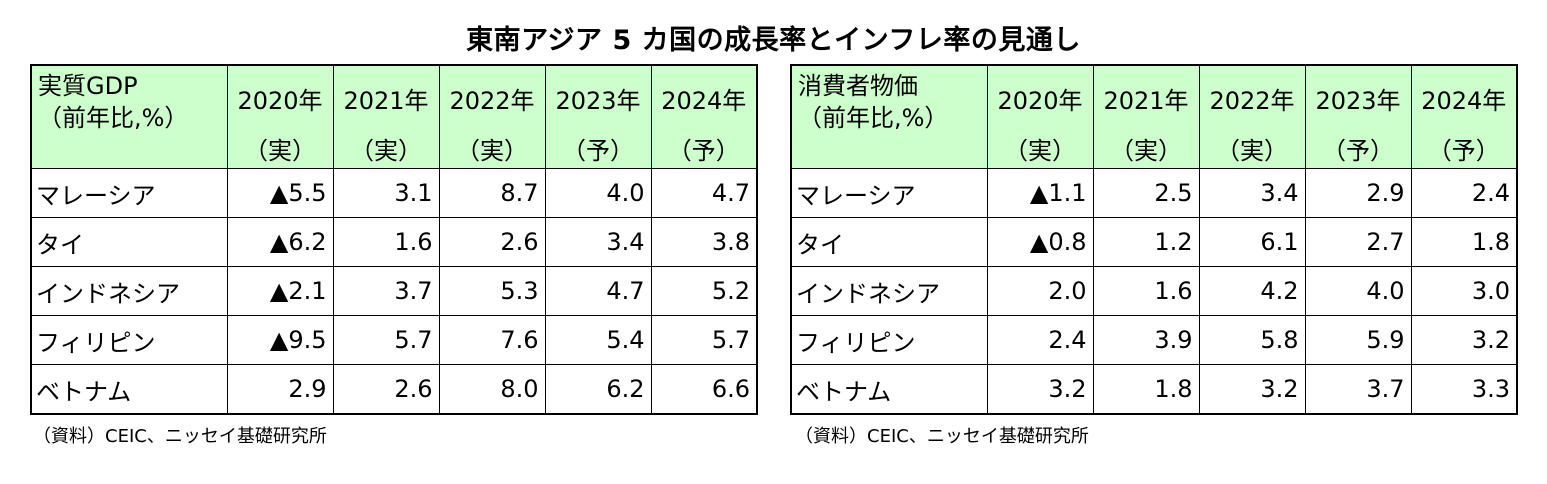 Image resolution: width=1547 pixels, height=484 pixels. Describe the element at coordinates (280, 340) in the screenshot. I see `table-cell: ▲9.5` at that location.